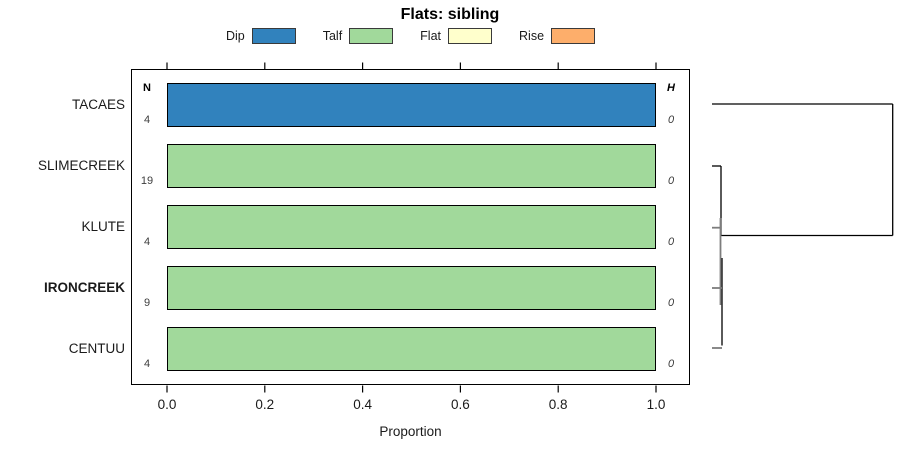  Describe the element at coordinates (671, 119) in the screenshot. I see `h-value-tacaes: 0` at that location.